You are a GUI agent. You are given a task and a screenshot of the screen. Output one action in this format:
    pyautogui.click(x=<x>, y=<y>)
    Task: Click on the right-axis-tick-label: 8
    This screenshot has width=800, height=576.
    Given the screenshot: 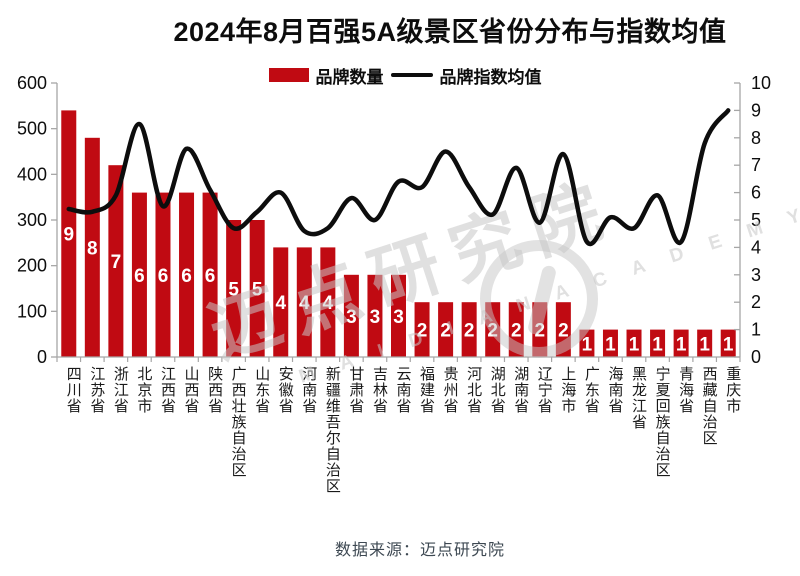 What is the action you would take?
    pyautogui.click(x=756, y=138)
    